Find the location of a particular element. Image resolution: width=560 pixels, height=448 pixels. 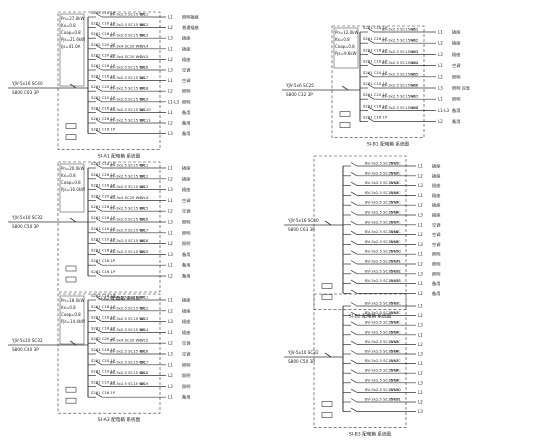

info-line: Kx=0.8 is located at coordinates (342, 39).